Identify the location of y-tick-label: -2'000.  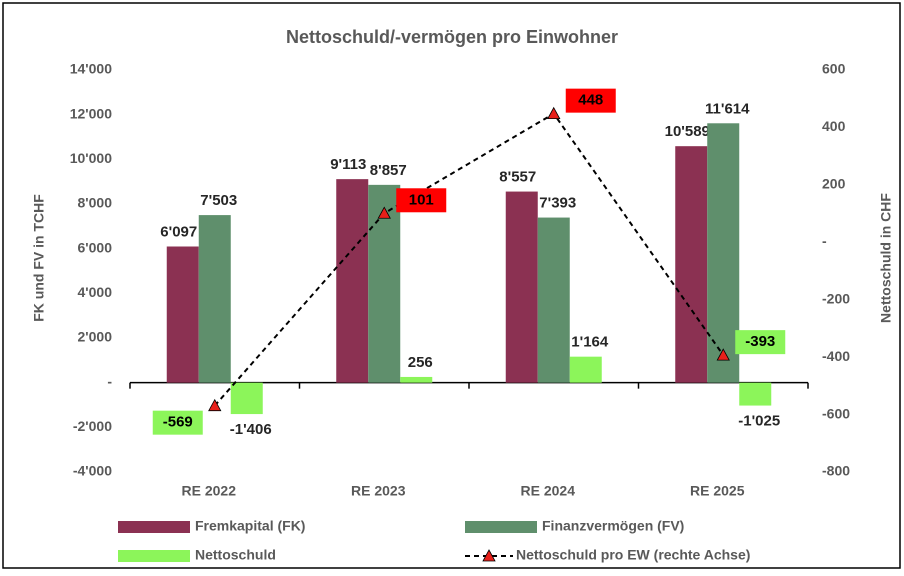
(92, 426).